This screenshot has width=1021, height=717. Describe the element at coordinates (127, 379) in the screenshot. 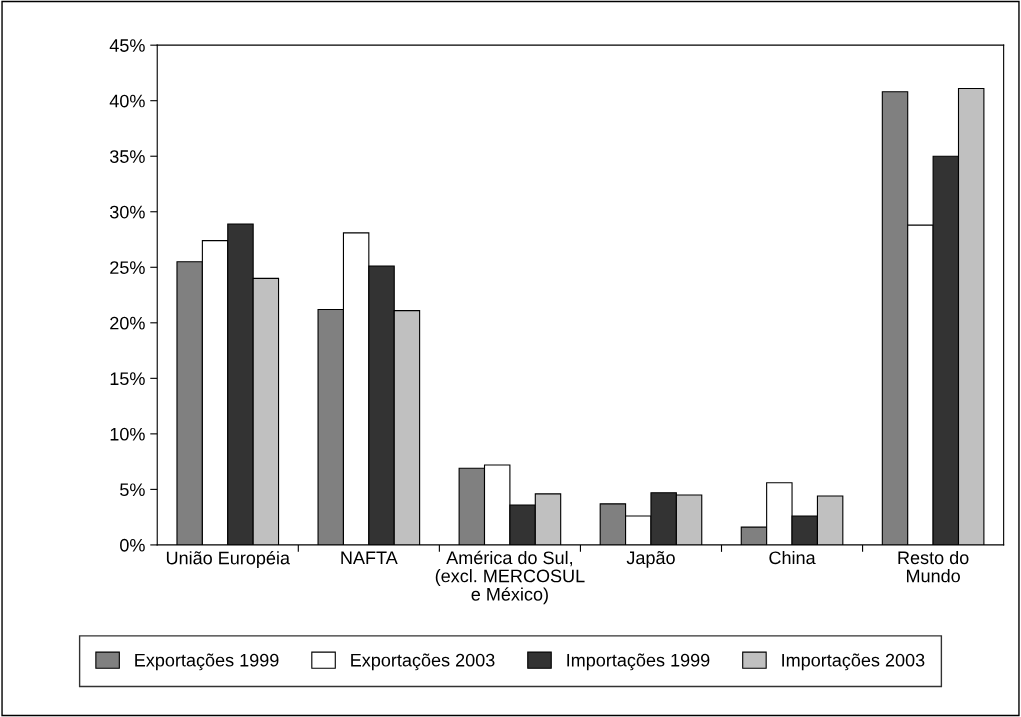

I see `y-tick-label: 15%` at that location.